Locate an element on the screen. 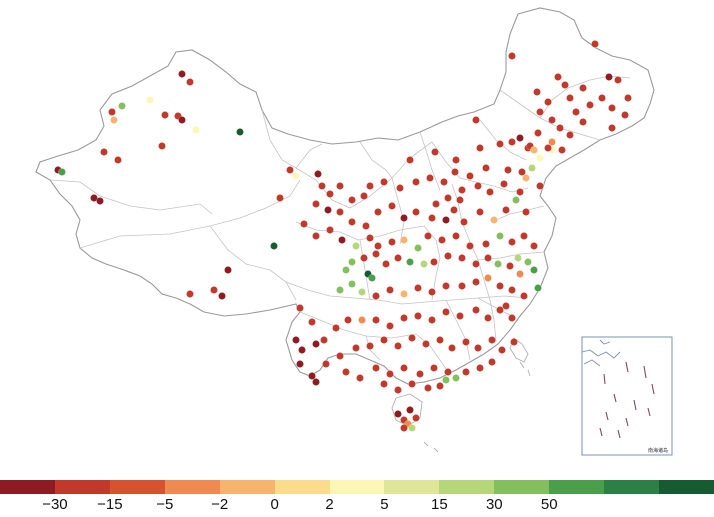 This screenshot has width=714, height=517. south-china-sea-inset: 南海诸岛 is located at coordinates (627, 396).